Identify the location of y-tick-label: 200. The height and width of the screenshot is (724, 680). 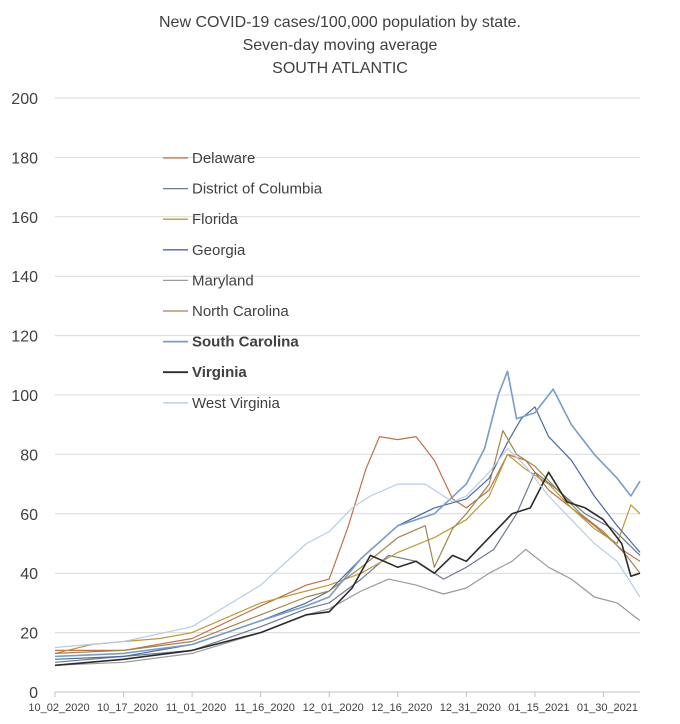
(24, 99).